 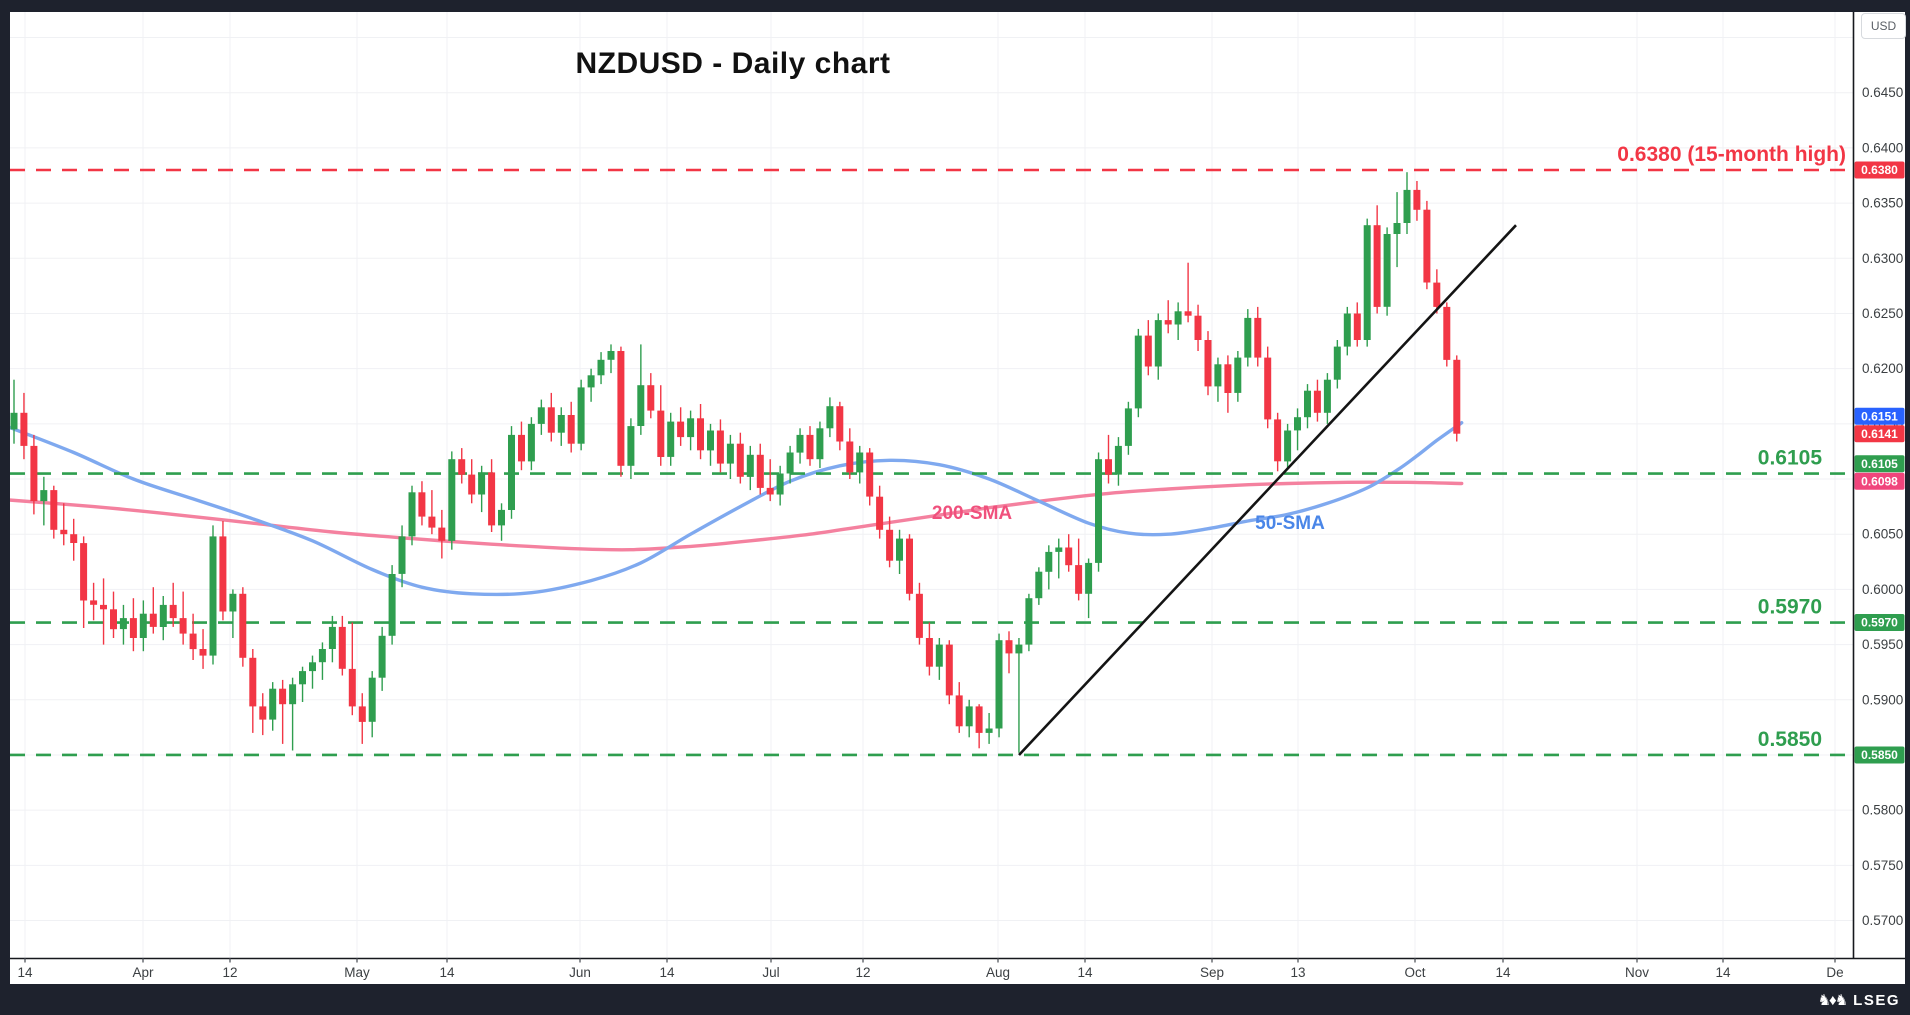 I want to click on y-axis-label: 0.6200, so click(x=1882, y=368).